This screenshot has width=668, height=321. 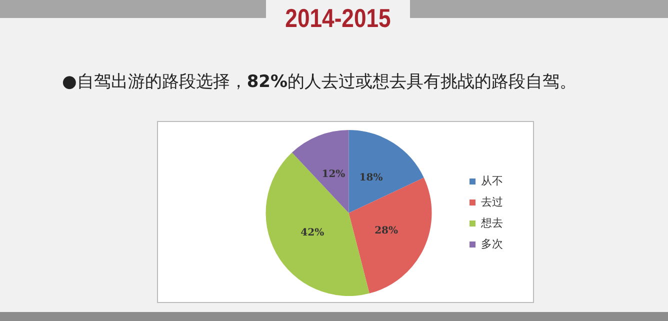 I want to click on data-label: 18%, so click(x=371, y=178).